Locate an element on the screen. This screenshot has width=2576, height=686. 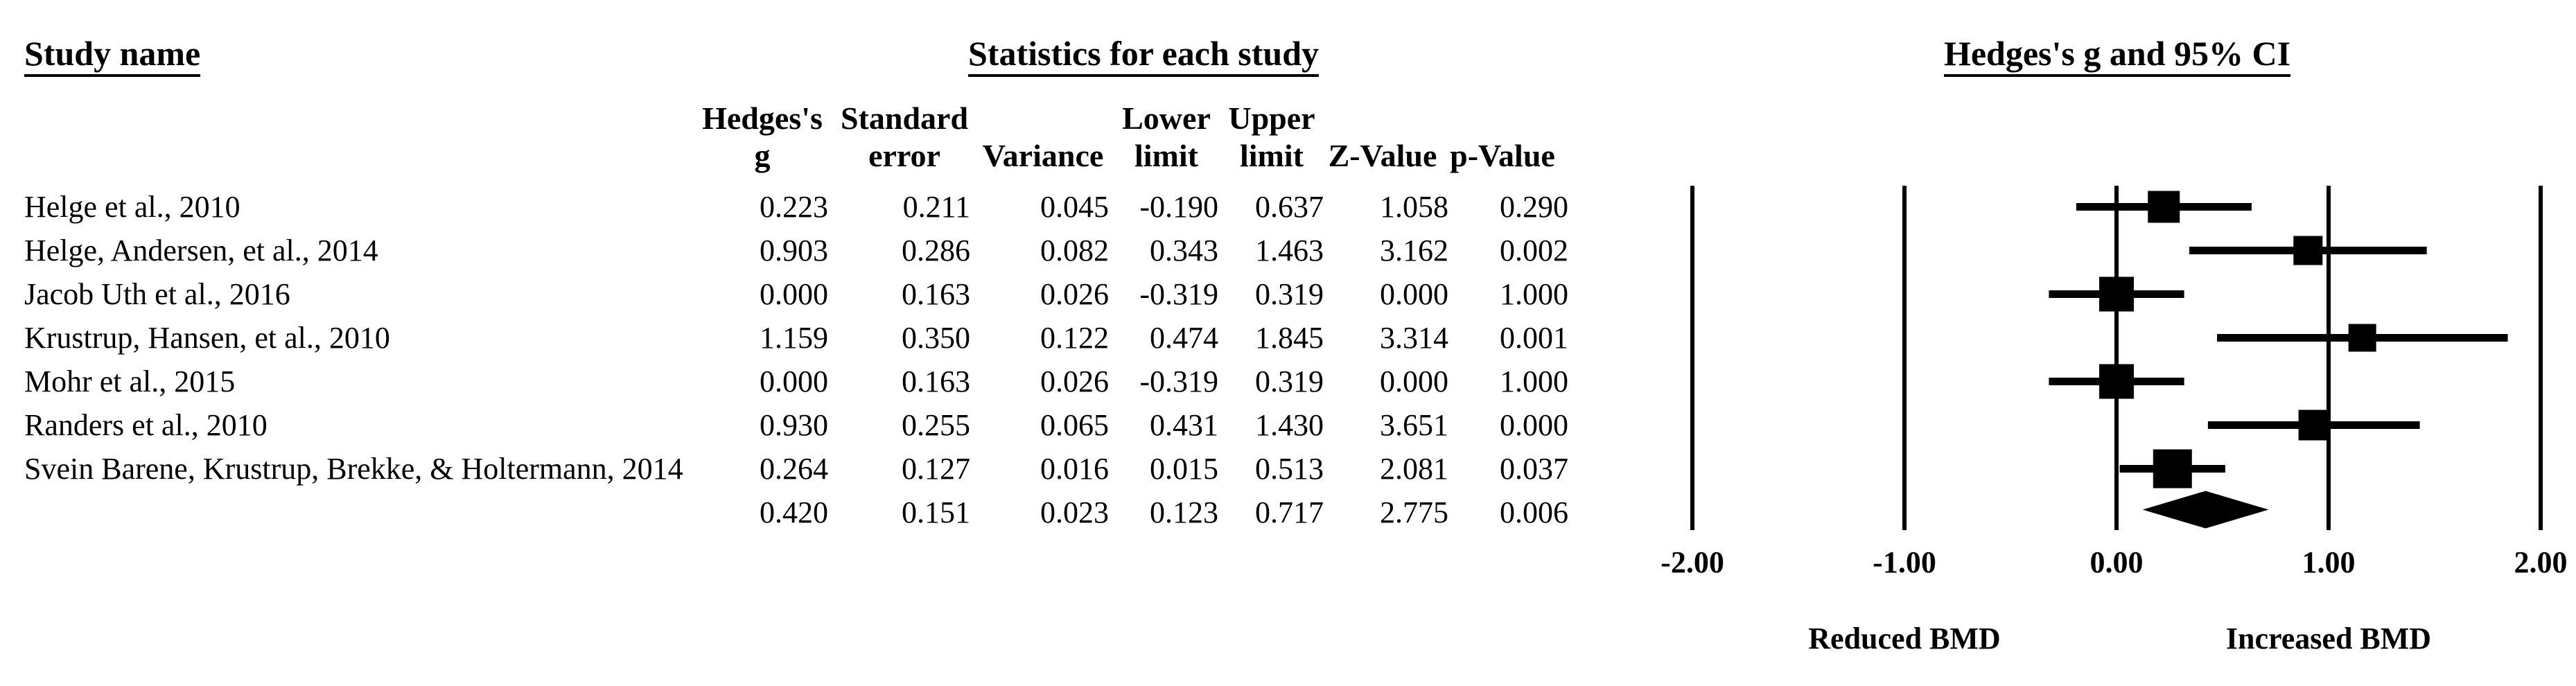
increased-bmd-label: Increased BMD is located at coordinates (2328, 639).